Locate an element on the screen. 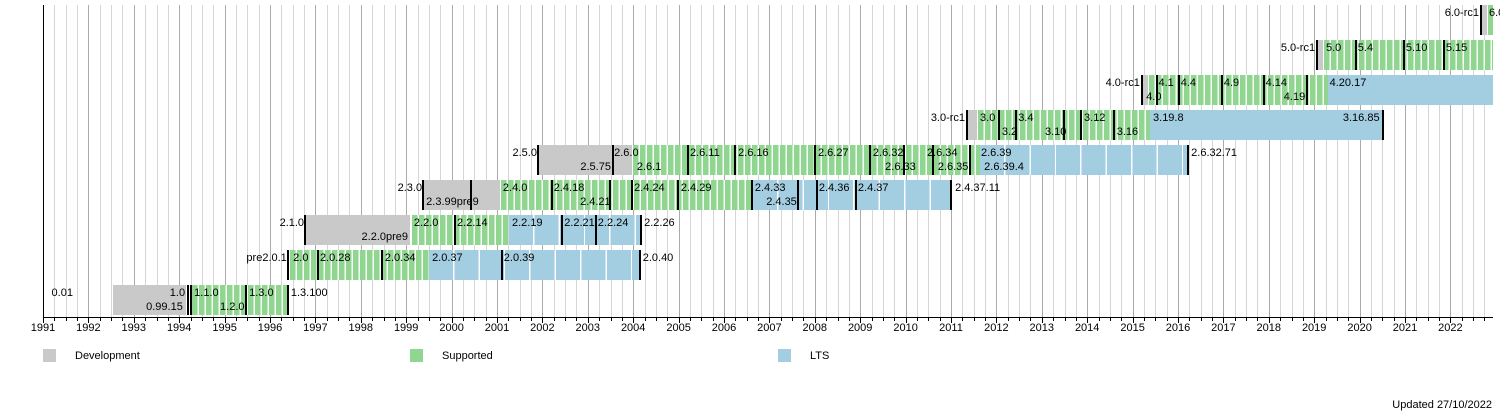 The width and height of the screenshot is (1500, 420). legend-label-supported: Supported is located at coordinates (467, 356).